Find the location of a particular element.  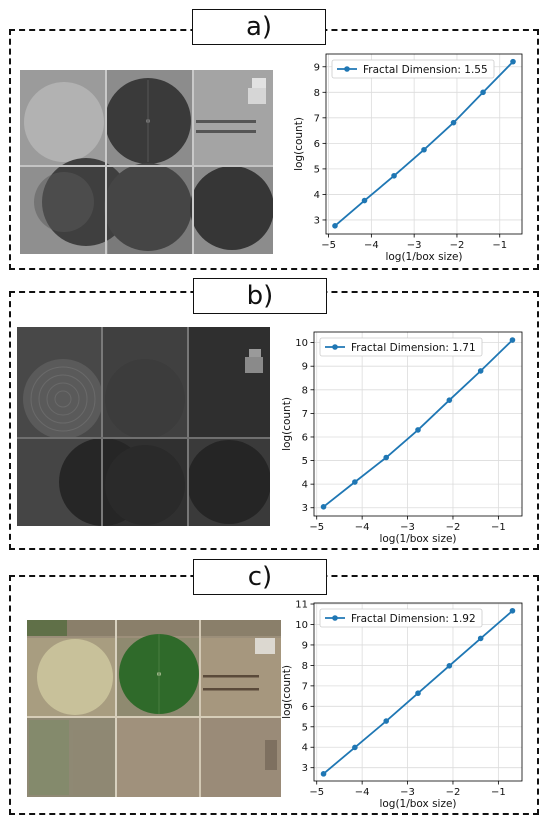

panel-b-y-tick-label: 7 is located at coordinates (305, 414).